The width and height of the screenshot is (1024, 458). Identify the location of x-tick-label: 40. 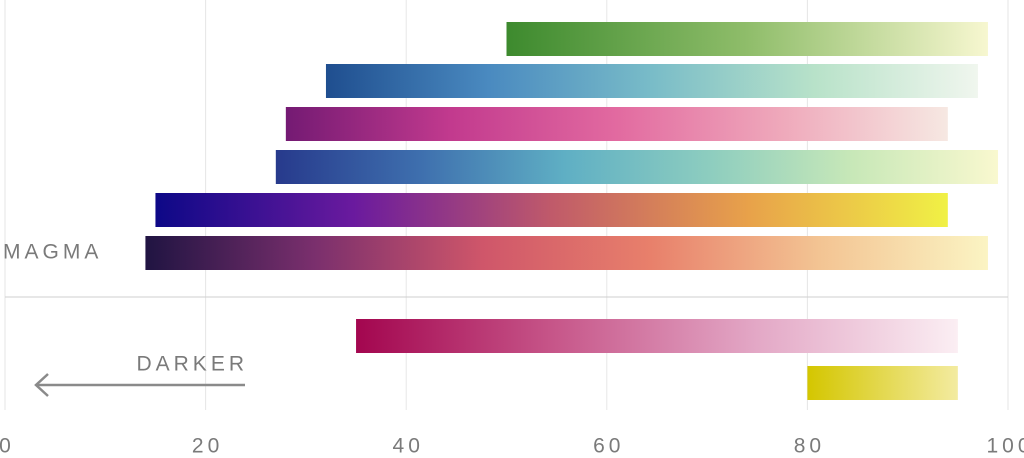
(408, 446).